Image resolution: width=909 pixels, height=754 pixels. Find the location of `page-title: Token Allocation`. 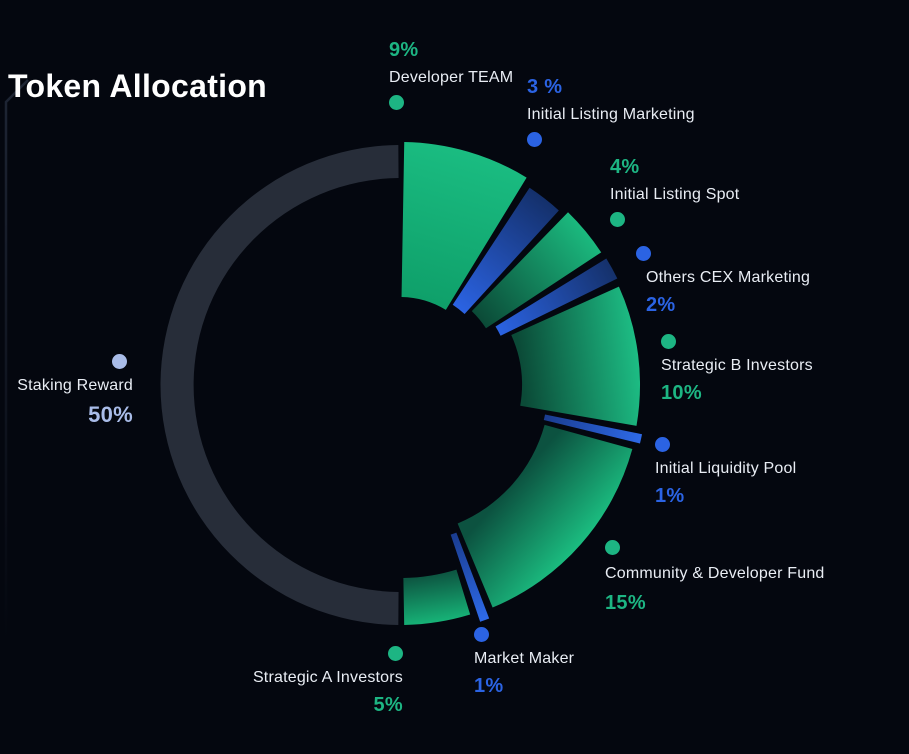

page-title: Token Allocation is located at coordinates (138, 86).